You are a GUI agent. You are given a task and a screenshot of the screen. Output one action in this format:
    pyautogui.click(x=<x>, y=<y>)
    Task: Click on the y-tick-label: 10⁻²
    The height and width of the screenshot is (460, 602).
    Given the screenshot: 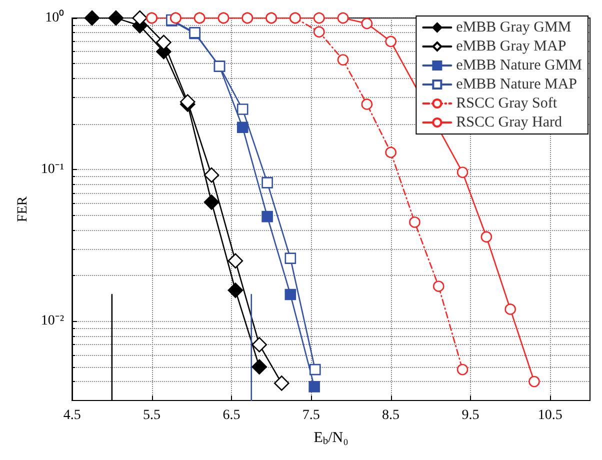 What is the action you would take?
    pyautogui.click(x=52, y=321)
    